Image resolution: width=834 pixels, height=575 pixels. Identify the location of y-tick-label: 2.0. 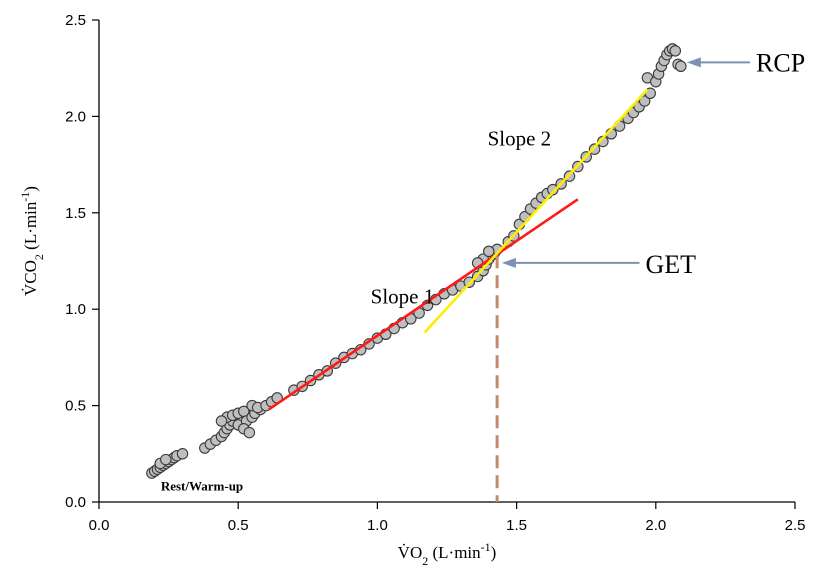
(75, 116).